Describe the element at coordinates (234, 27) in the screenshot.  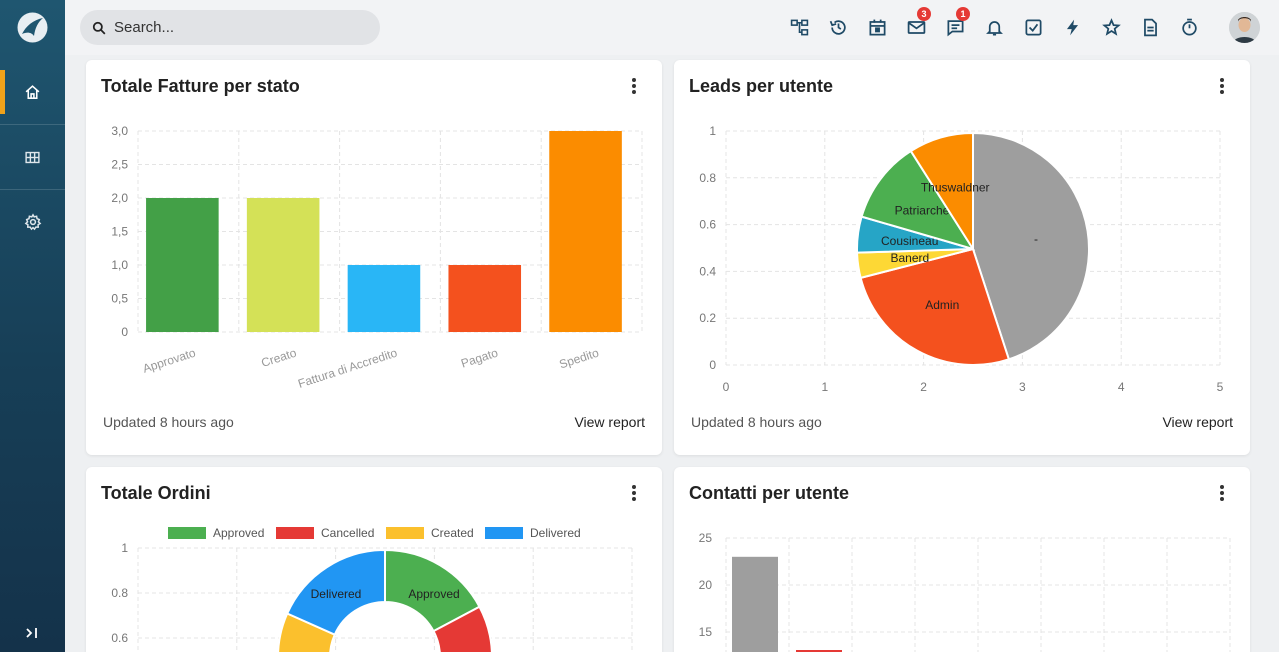
I see `search-input` at that location.